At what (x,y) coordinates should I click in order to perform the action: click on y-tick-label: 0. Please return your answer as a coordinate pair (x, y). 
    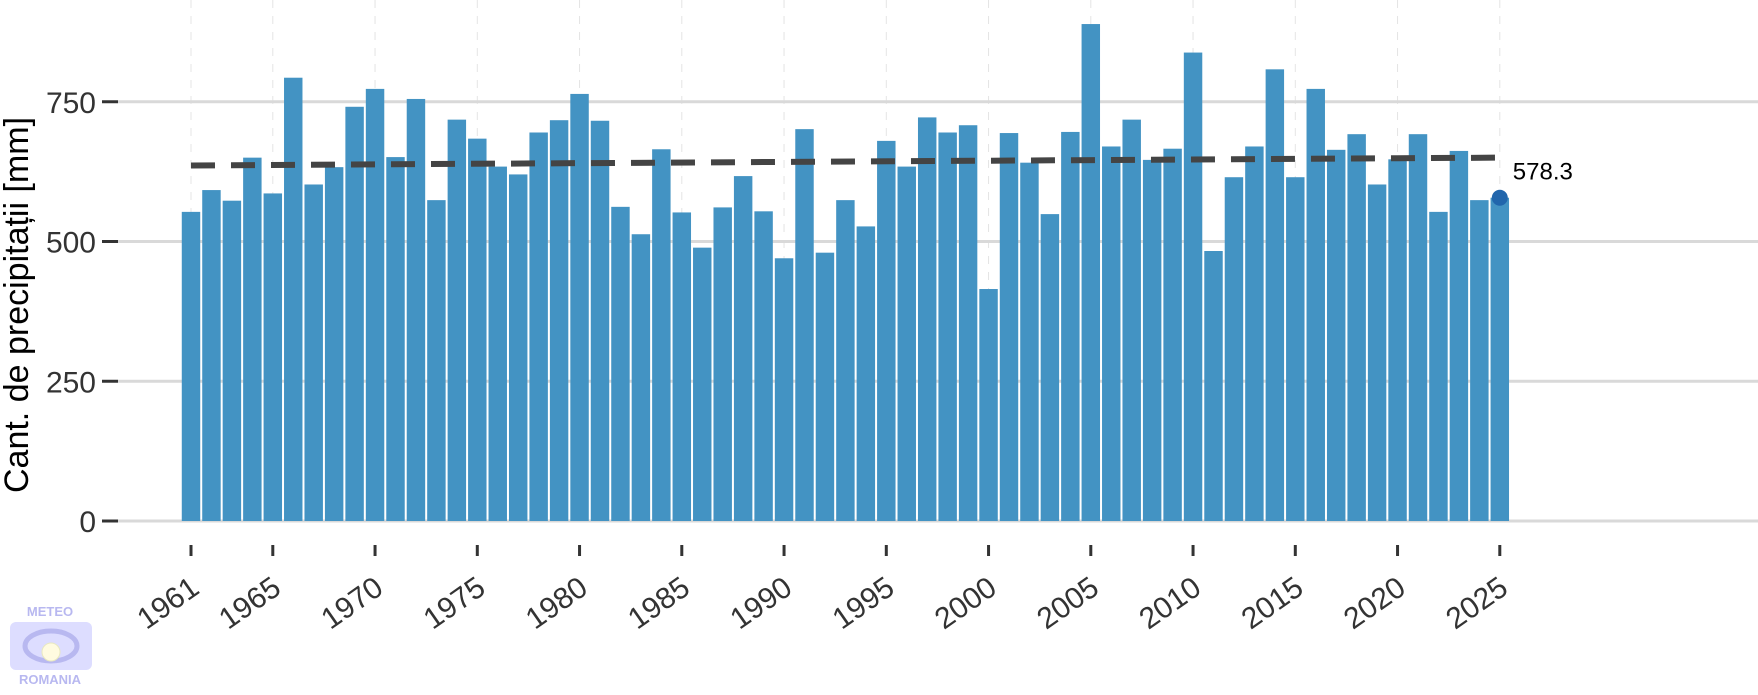
    Looking at the image, I should click on (87, 522).